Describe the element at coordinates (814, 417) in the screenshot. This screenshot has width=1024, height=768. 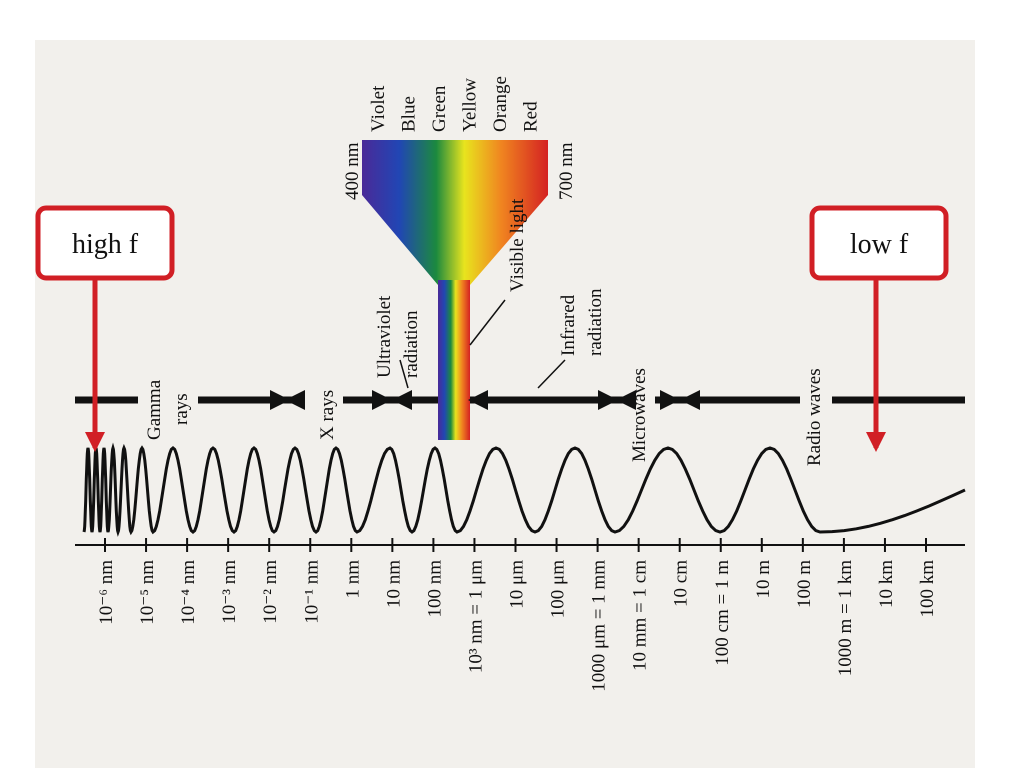
I see `region-label: Radio waves` at that location.